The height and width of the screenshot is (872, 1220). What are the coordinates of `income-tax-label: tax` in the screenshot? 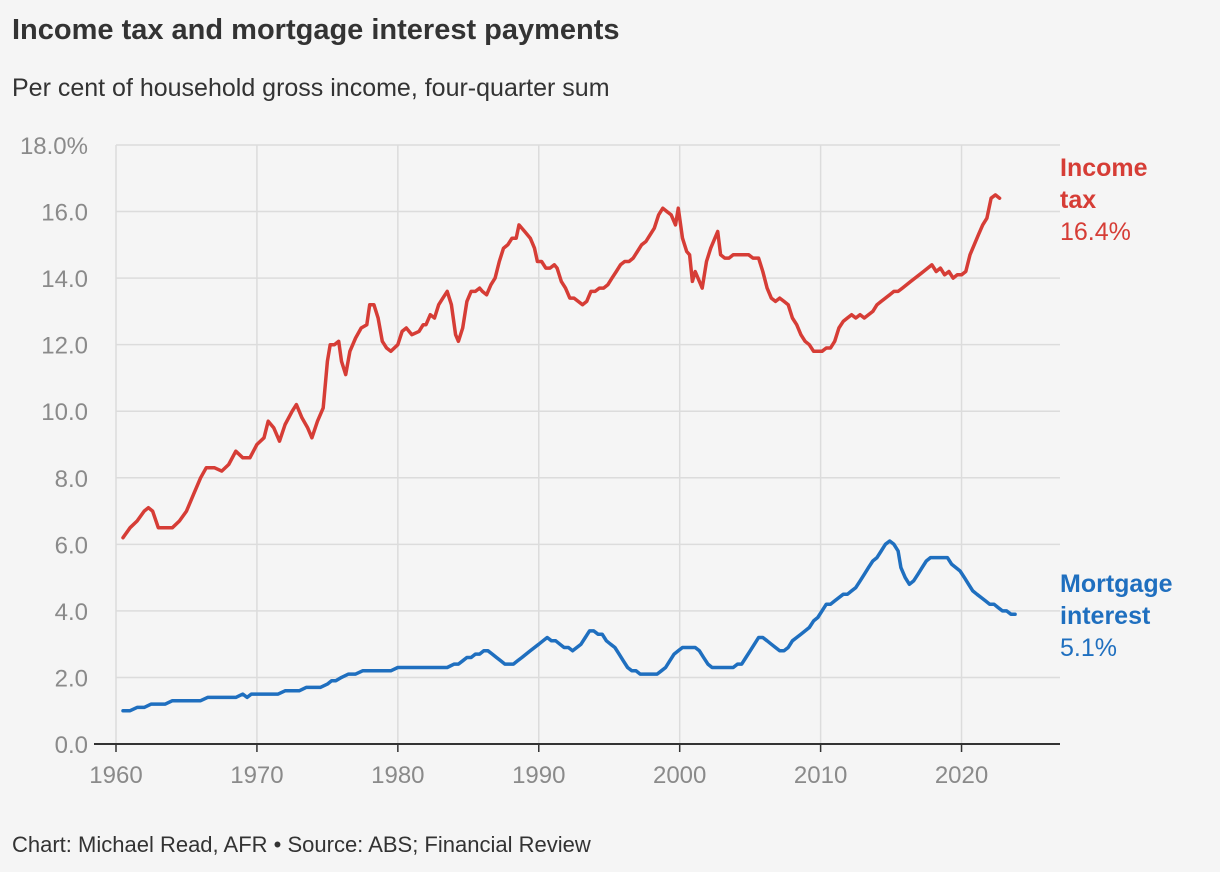 It's located at (1078, 200).